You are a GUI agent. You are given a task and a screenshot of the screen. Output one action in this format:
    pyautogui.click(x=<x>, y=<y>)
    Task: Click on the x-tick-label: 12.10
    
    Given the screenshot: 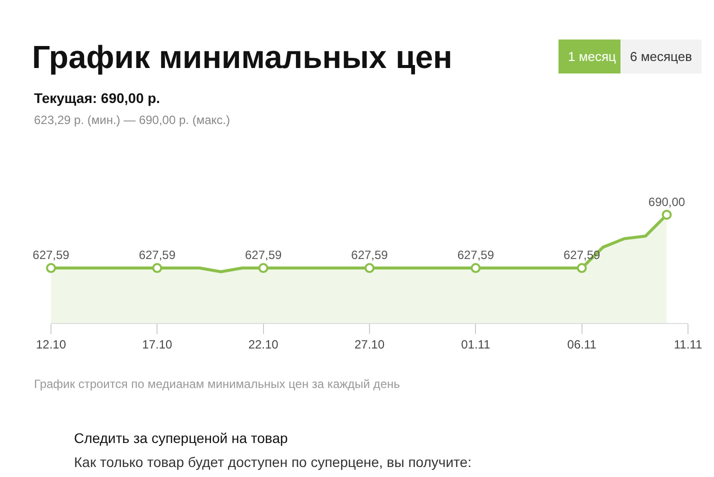 What is the action you would take?
    pyautogui.click(x=51, y=344)
    